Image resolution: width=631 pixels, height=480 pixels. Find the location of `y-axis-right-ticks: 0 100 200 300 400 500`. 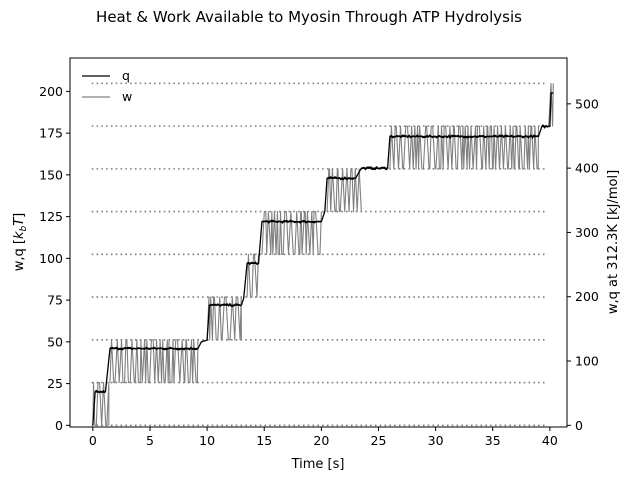

y-axis-right-ticks: 0 100 200 300 400 500 is located at coordinates (583, 264).